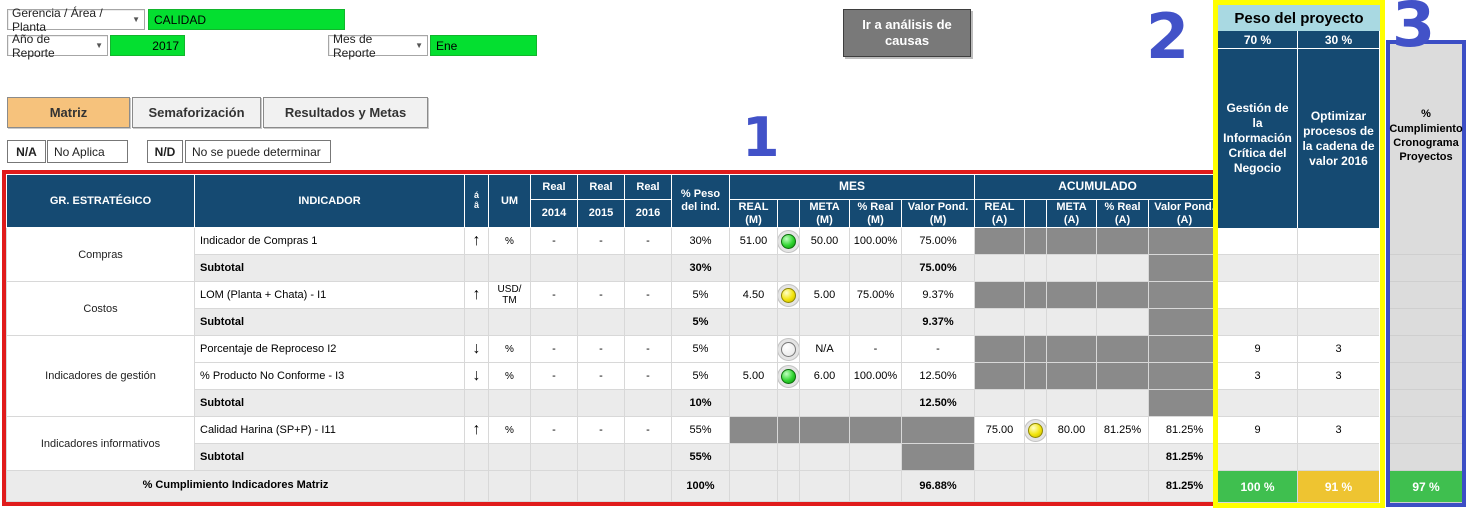 The width and height of the screenshot is (1470, 512). I want to click on mes-meta-cell: 6.00, so click(824, 376).